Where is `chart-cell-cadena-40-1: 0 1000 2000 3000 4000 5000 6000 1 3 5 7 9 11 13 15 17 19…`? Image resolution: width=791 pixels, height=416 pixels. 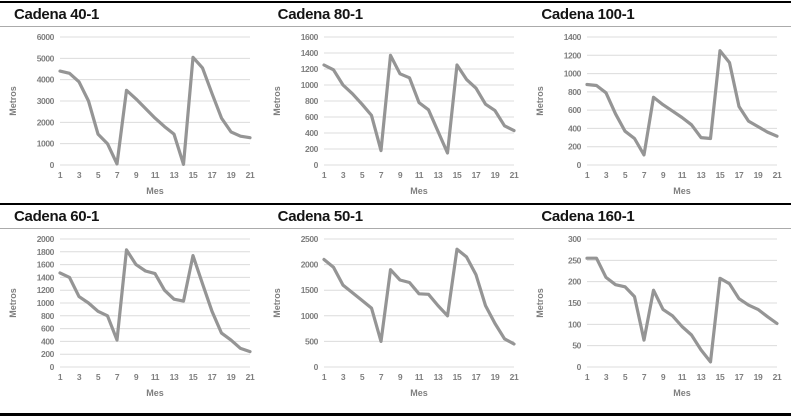 chart-cell-cadena-40-1: 0 1000 2000 3000 4000 5000 6000 1 3 5 7 9 11 13 15 17 19… is located at coordinates (132, 115).